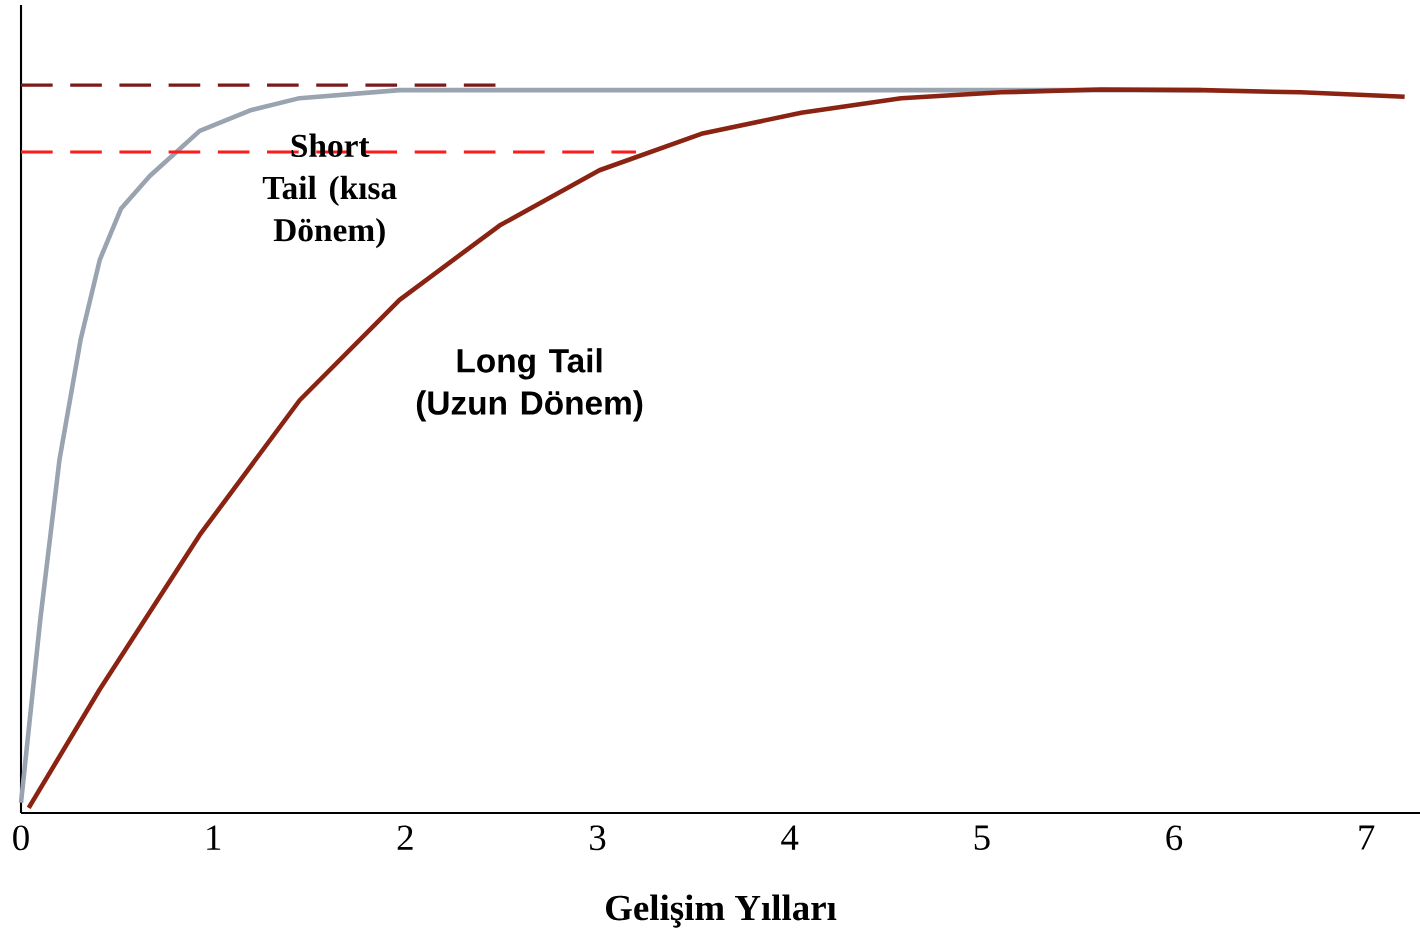  I want to click on x-tick-label: 7, so click(1367, 837).